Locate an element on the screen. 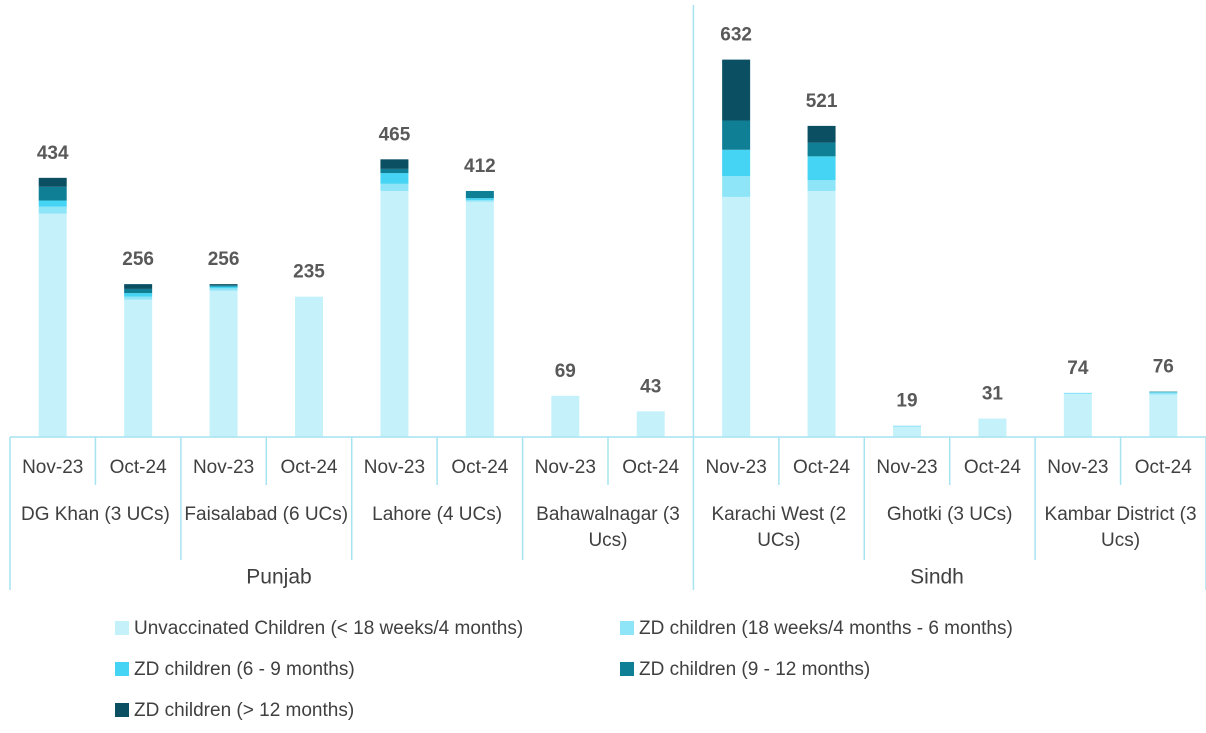 This screenshot has width=1206, height=733. province-label: Sindh is located at coordinates (937, 577).